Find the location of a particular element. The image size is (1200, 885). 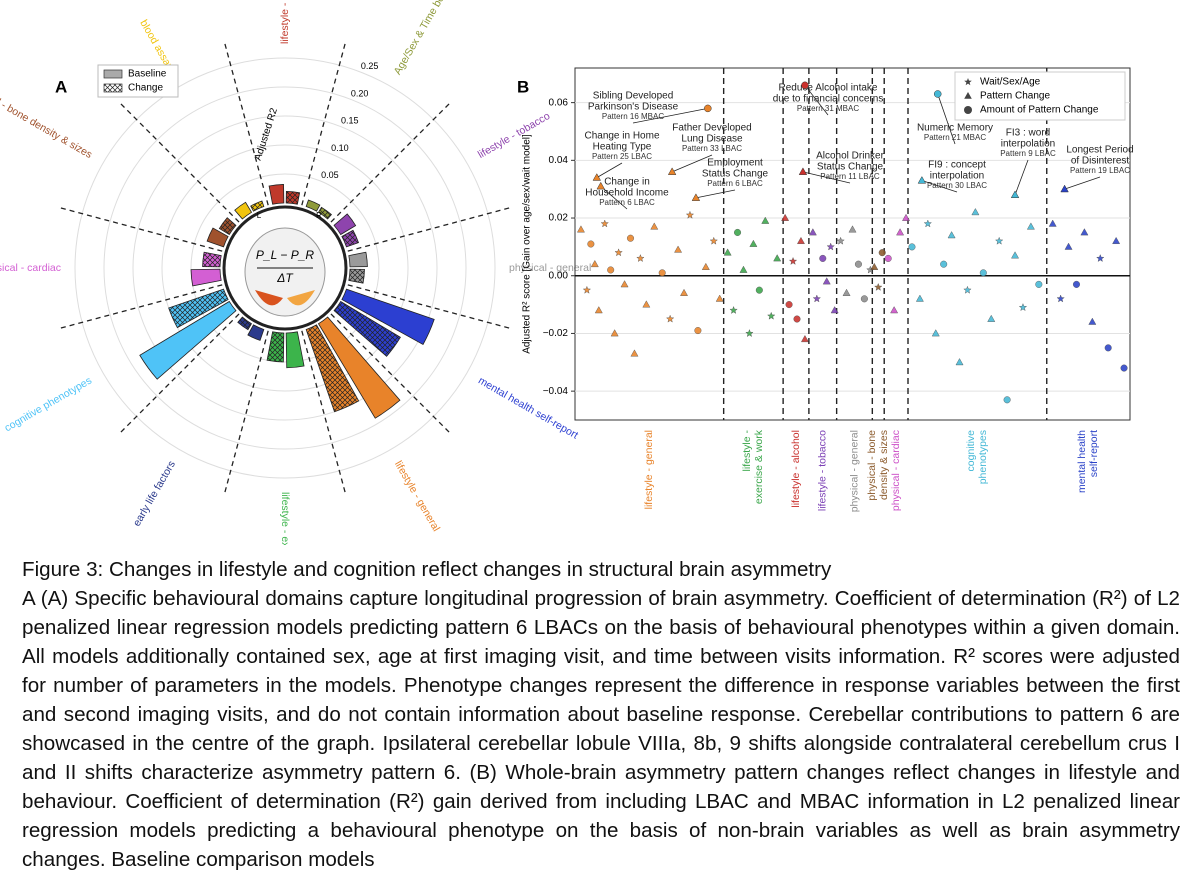

grid-ring is located at coordinates (285, 268).